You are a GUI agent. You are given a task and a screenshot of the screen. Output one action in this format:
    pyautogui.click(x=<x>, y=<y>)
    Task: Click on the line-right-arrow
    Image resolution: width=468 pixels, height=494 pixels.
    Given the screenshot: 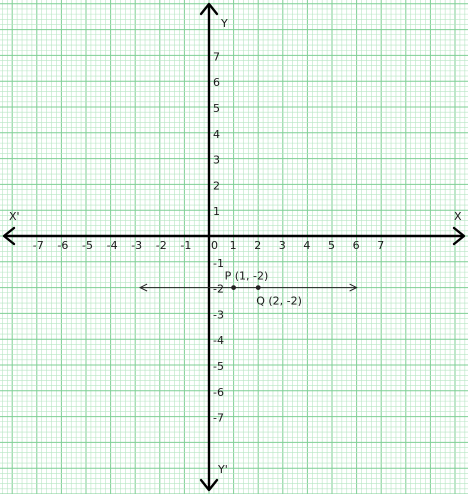 What is the action you would take?
    pyautogui.click(x=353, y=287)
    